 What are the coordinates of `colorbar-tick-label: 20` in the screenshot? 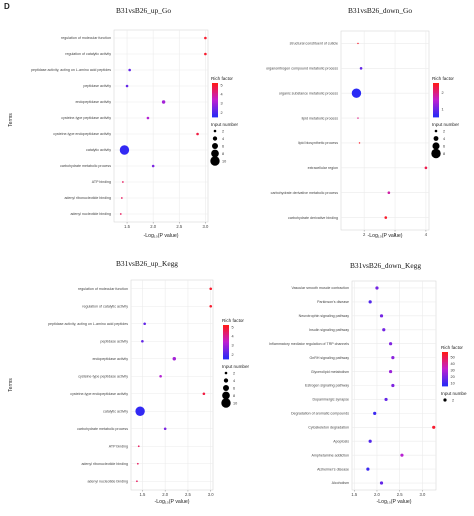 It's located at (453, 377).